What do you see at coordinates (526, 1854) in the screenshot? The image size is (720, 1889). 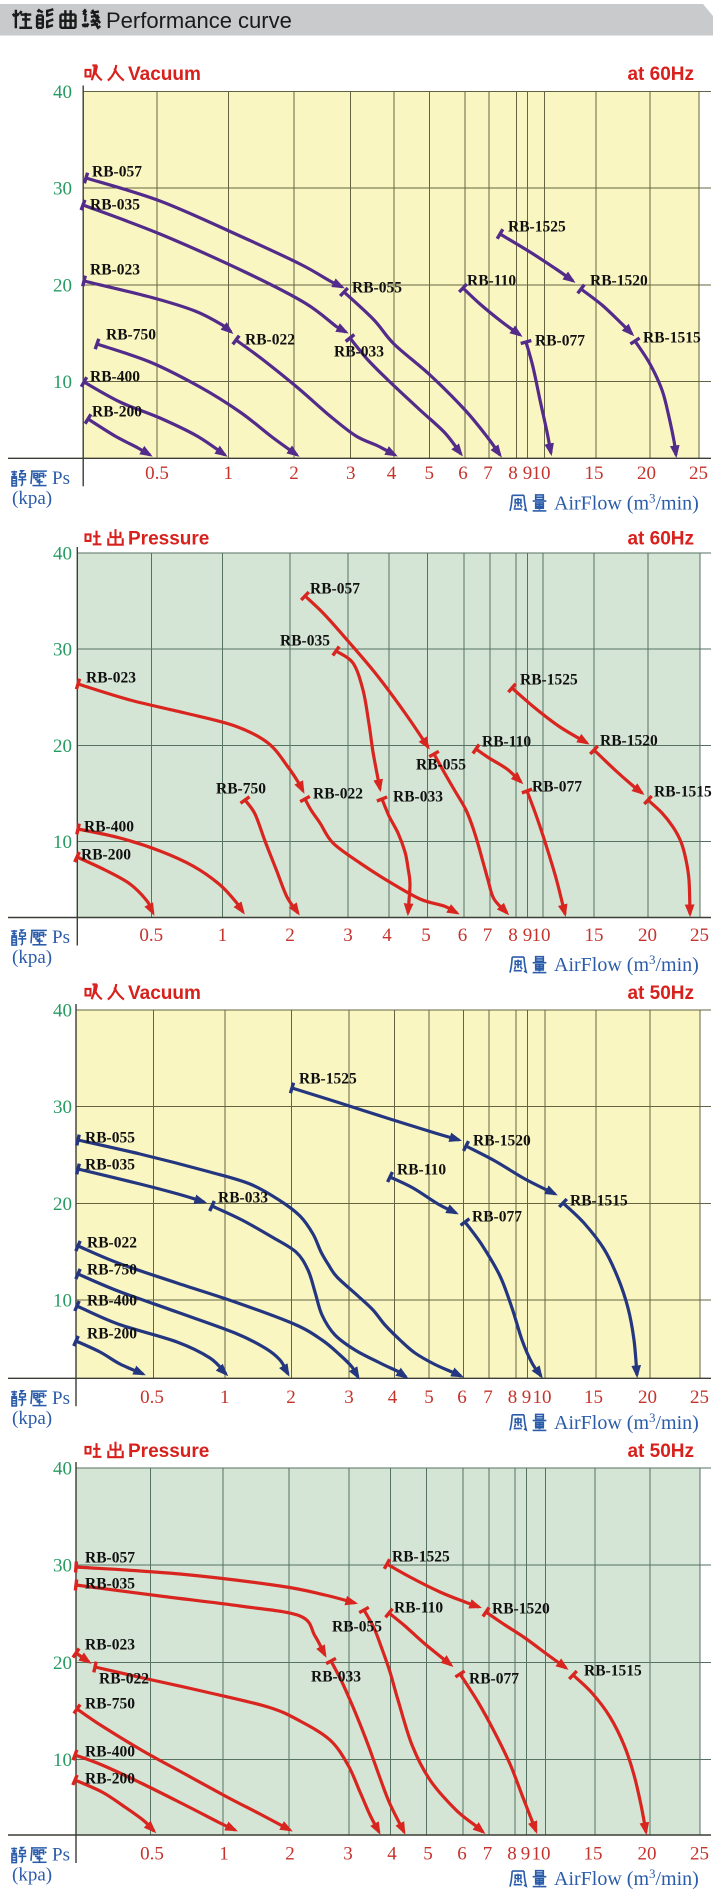 I see `svg-text: 9` at bounding box center [526, 1854].